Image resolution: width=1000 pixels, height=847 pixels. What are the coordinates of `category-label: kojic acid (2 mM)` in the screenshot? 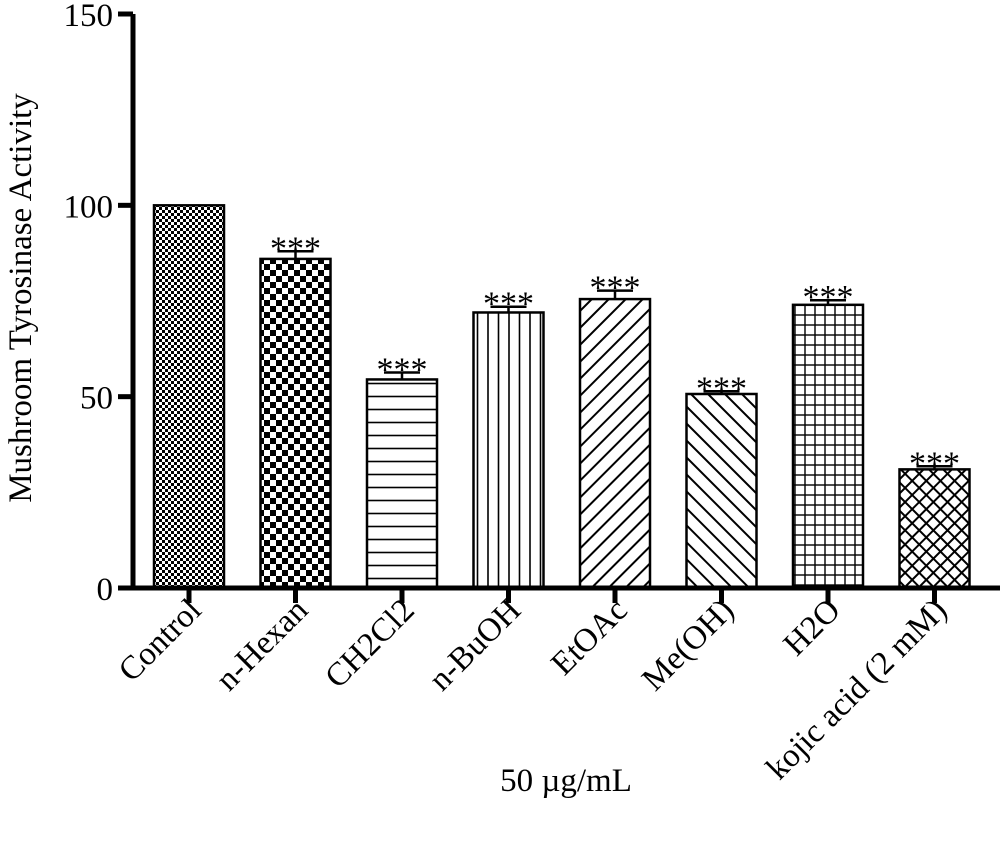 It's located at (857, 689).